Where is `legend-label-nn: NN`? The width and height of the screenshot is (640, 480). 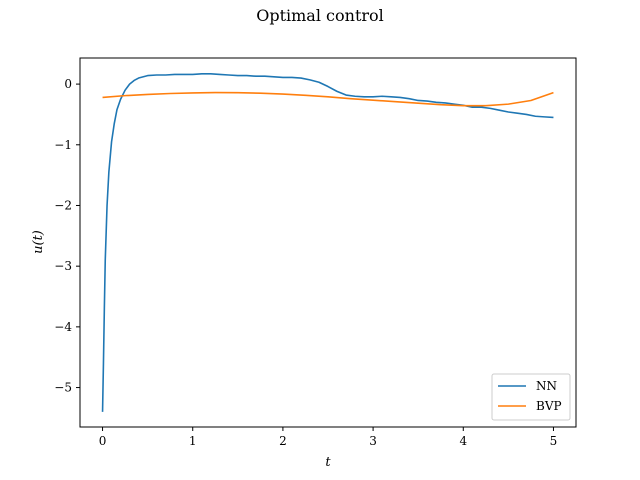 legend-label-nn: NN is located at coordinates (546, 386).